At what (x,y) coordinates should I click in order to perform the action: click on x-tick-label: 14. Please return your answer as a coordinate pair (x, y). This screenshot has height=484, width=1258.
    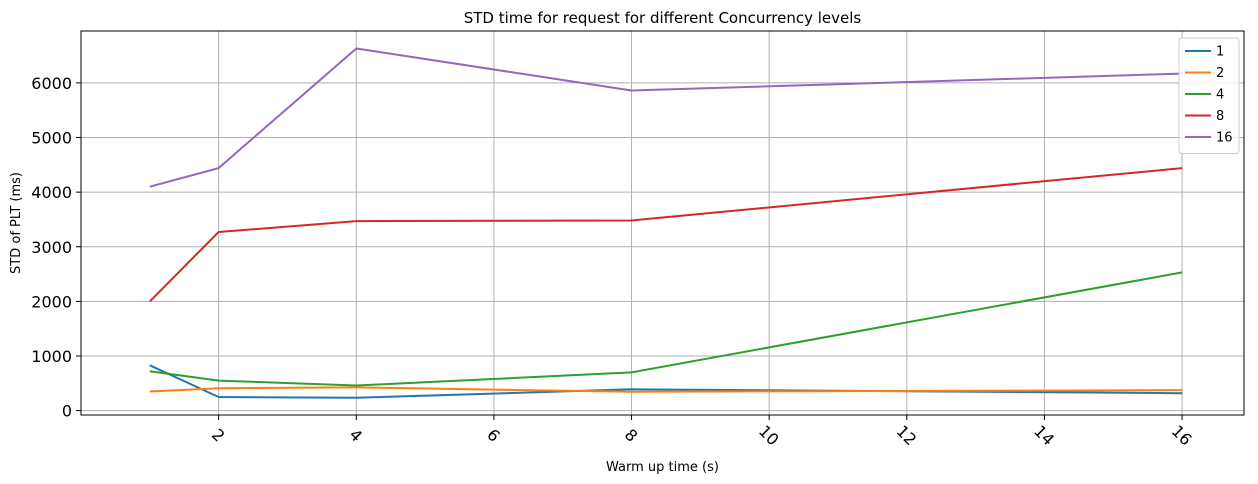
    Looking at the image, I should click on (1044, 435).